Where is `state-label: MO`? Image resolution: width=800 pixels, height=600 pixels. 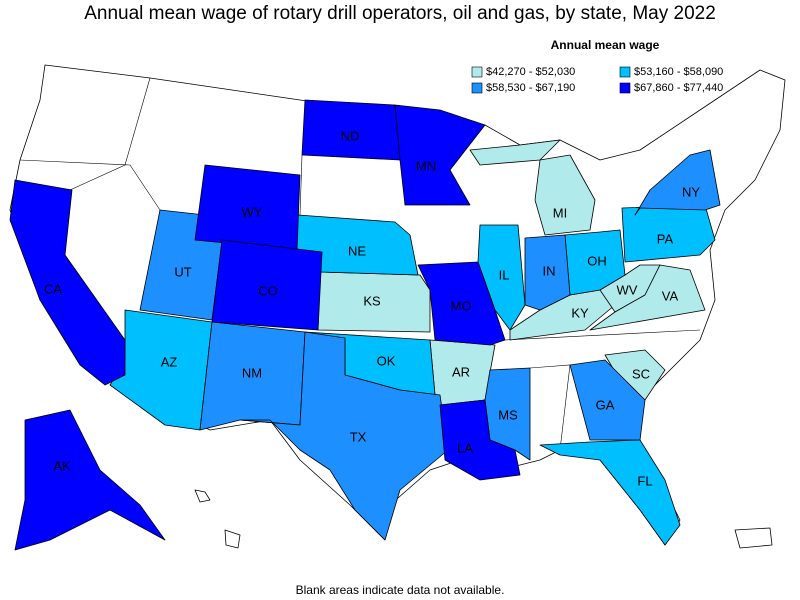 state-label: MO is located at coordinates (461, 305).